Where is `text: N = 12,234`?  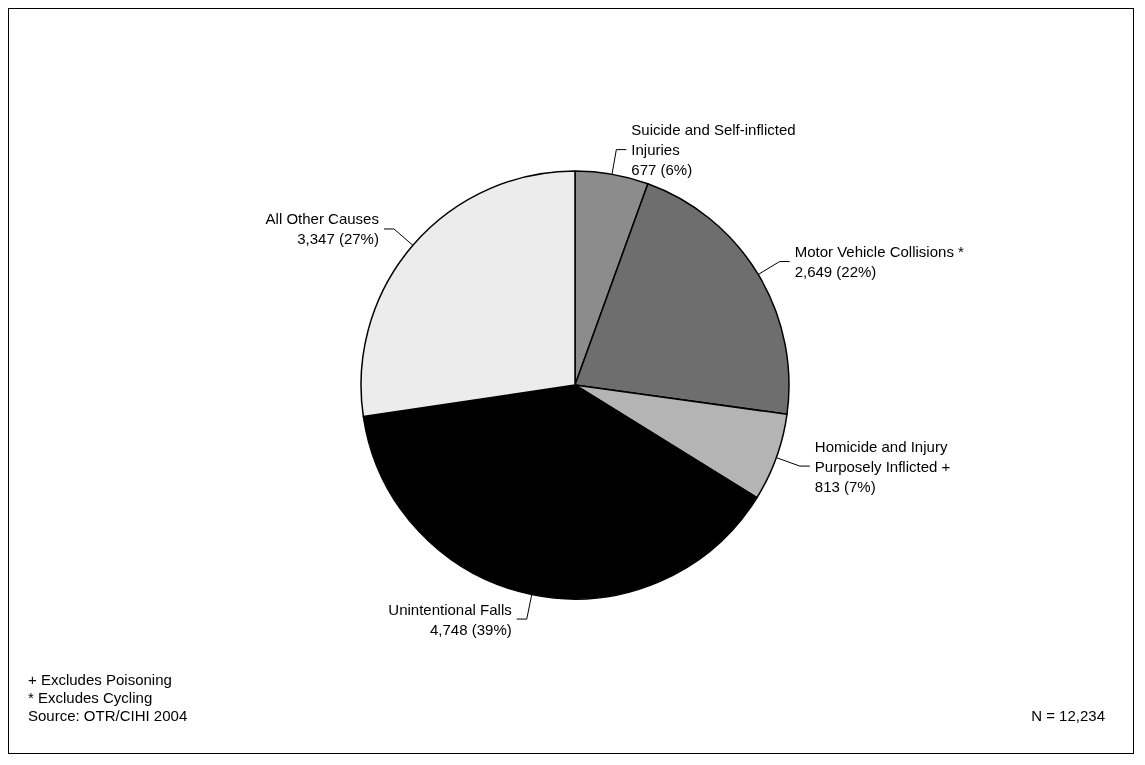 text: N = 12,234 is located at coordinates (1068, 715).